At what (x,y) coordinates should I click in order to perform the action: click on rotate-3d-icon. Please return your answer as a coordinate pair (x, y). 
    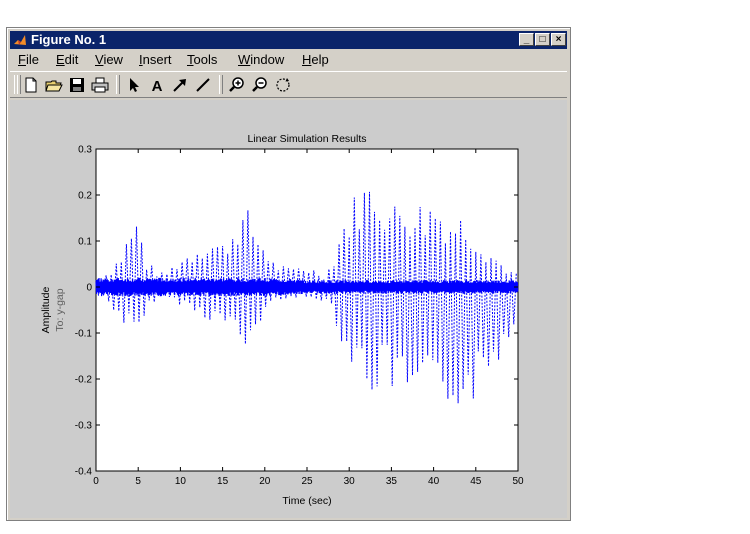
    Looking at the image, I should click on (283, 85).